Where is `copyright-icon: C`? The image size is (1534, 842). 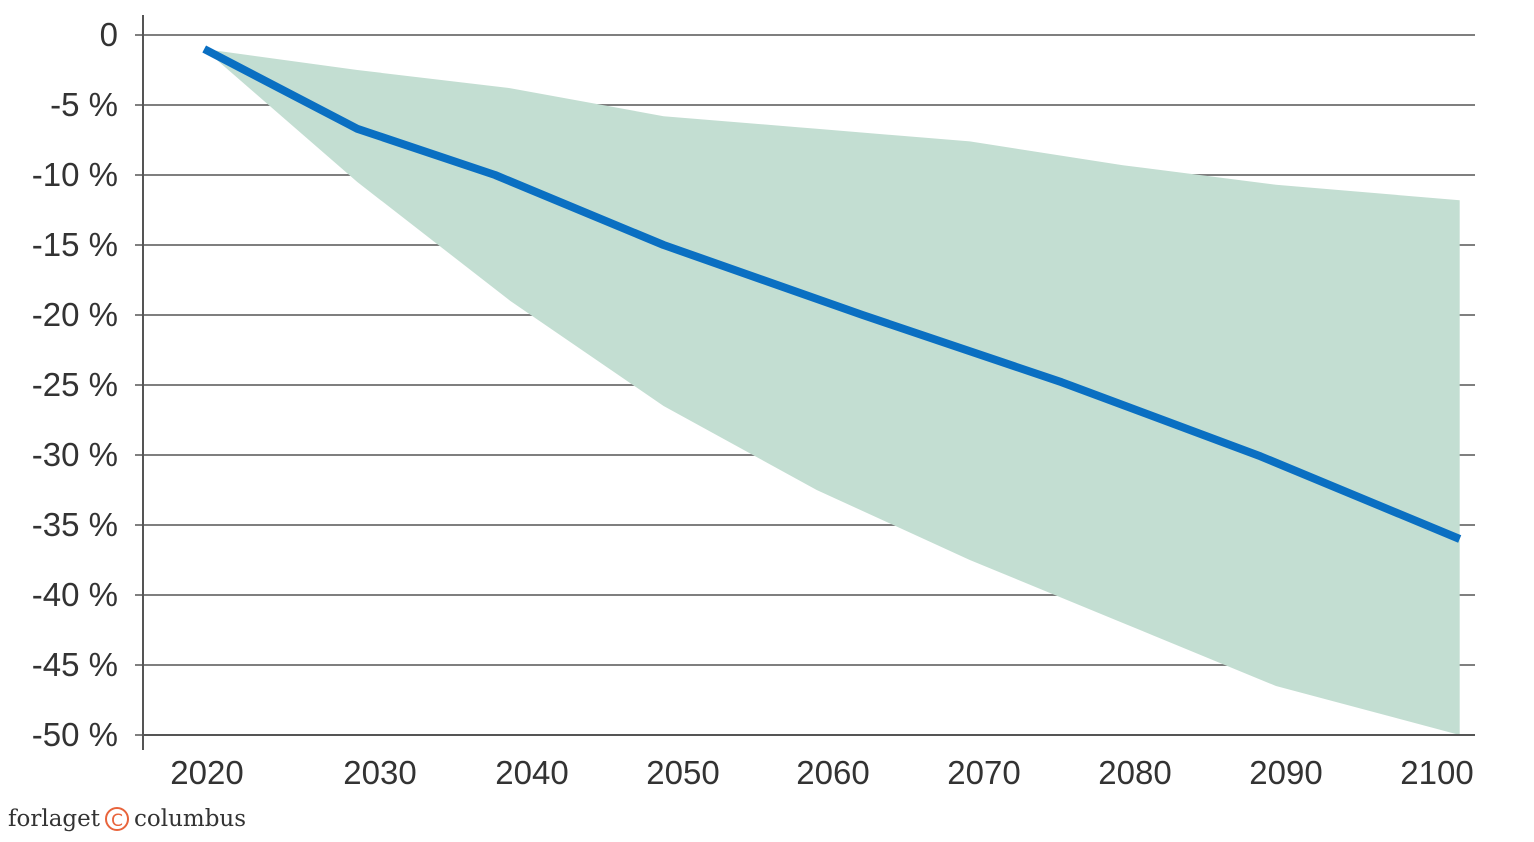 copyright-icon: C is located at coordinates (117, 819).